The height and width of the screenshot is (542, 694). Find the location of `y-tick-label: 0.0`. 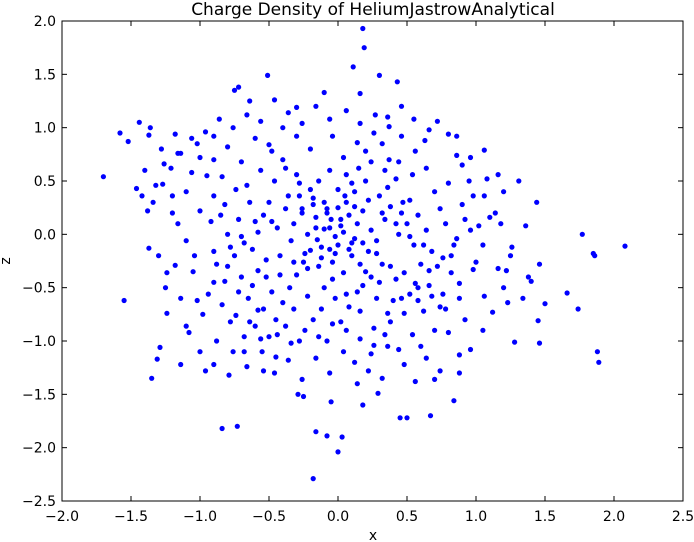

y-tick-label: 0.0 is located at coordinates (45, 235).